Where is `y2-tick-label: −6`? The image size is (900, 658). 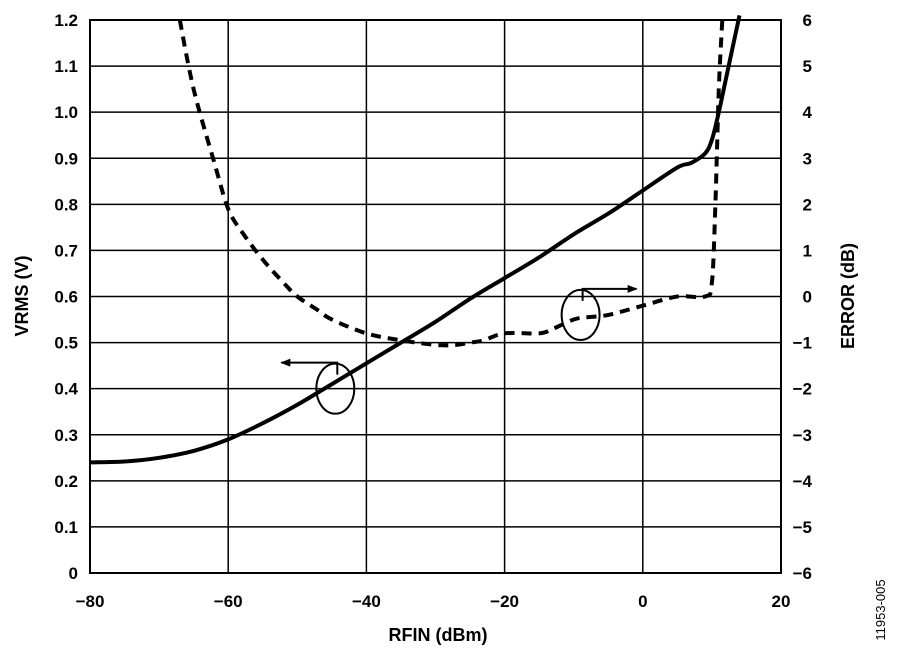
y2-tick-label: −6 is located at coordinates (802, 573).